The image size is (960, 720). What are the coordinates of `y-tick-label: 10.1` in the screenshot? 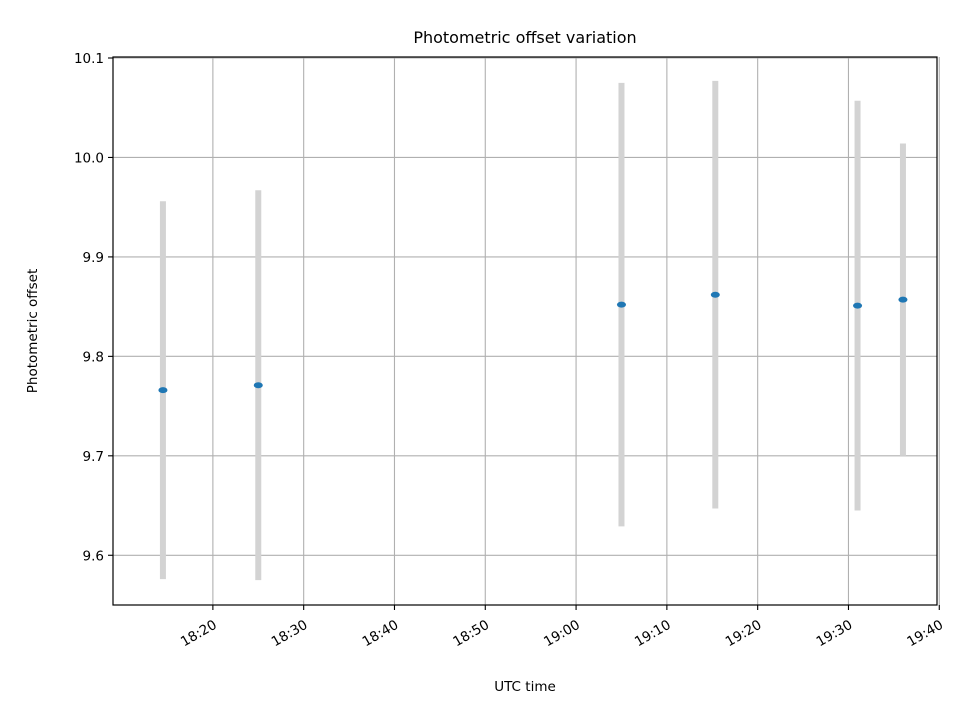 It's located at (89, 59).